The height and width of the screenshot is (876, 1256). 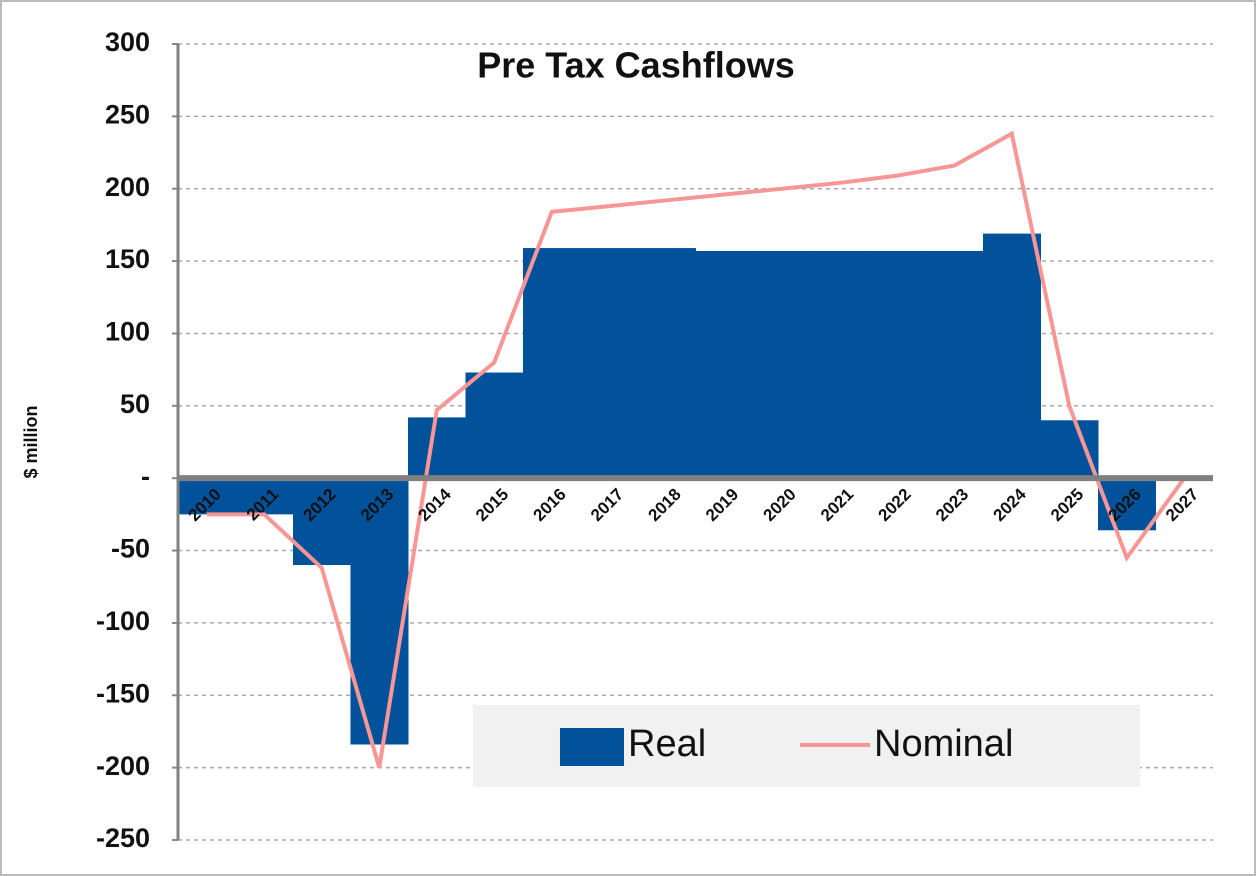 I want to click on legend-label: Real, so click(x=667, y=744).